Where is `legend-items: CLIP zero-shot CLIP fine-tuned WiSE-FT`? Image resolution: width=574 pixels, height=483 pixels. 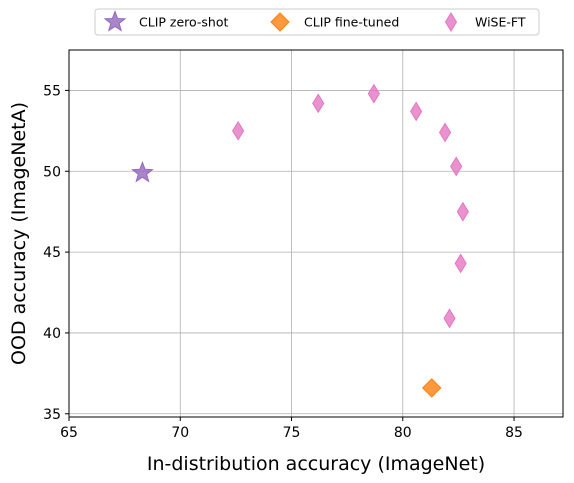 legend-items: CLIP zero-shot CLIP fine-tuned WiSE-FT is located at coordinates (314, 21).